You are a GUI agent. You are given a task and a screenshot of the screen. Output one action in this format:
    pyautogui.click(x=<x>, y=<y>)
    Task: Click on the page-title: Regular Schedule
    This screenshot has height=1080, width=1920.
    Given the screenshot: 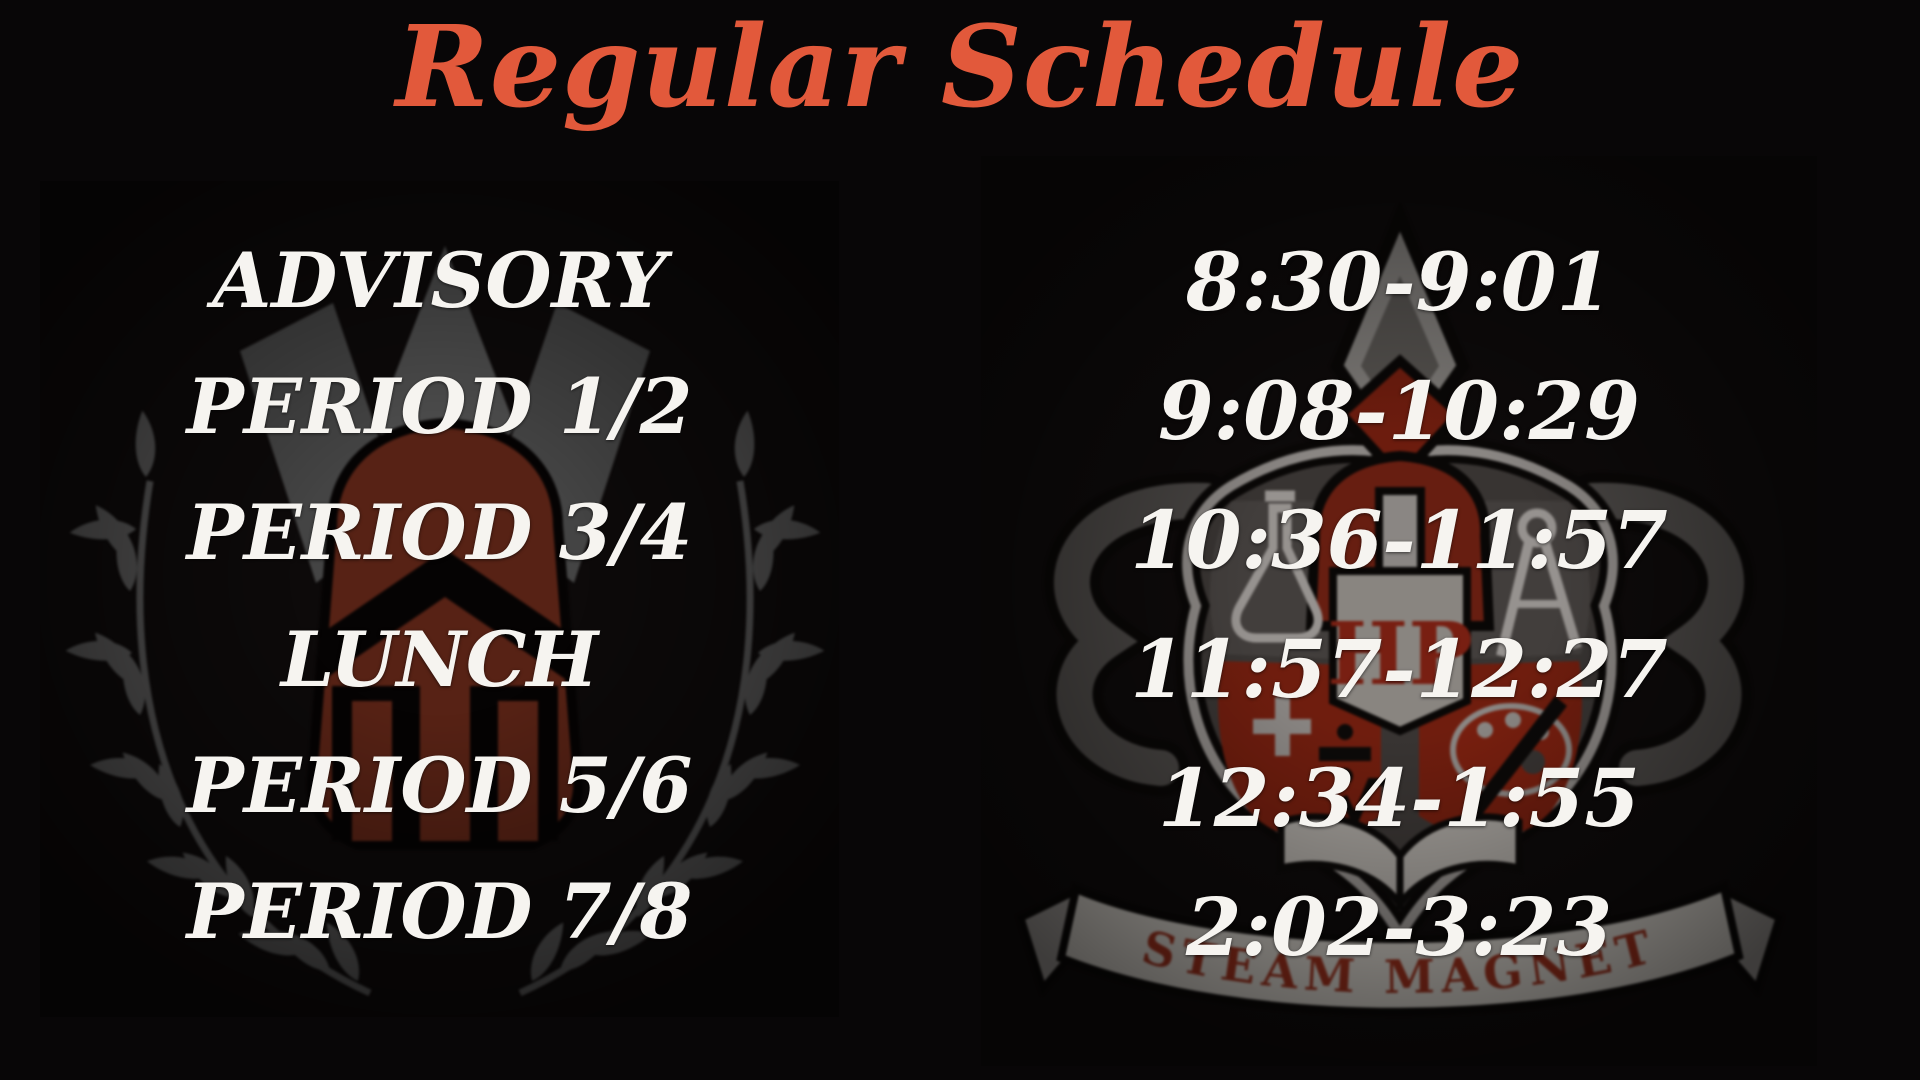 What is the action you would take?
    pyautogui.click(x=960, y=67)
    